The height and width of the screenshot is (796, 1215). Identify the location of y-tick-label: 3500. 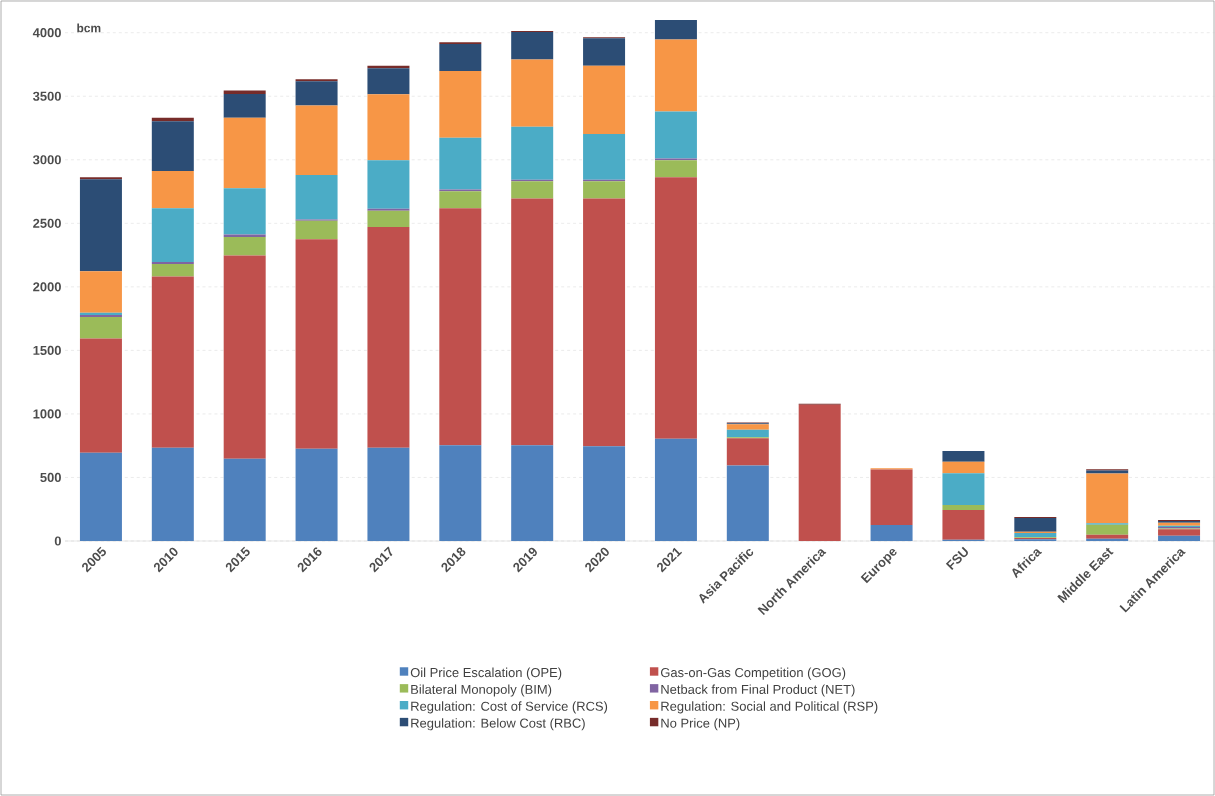
(46, 96).